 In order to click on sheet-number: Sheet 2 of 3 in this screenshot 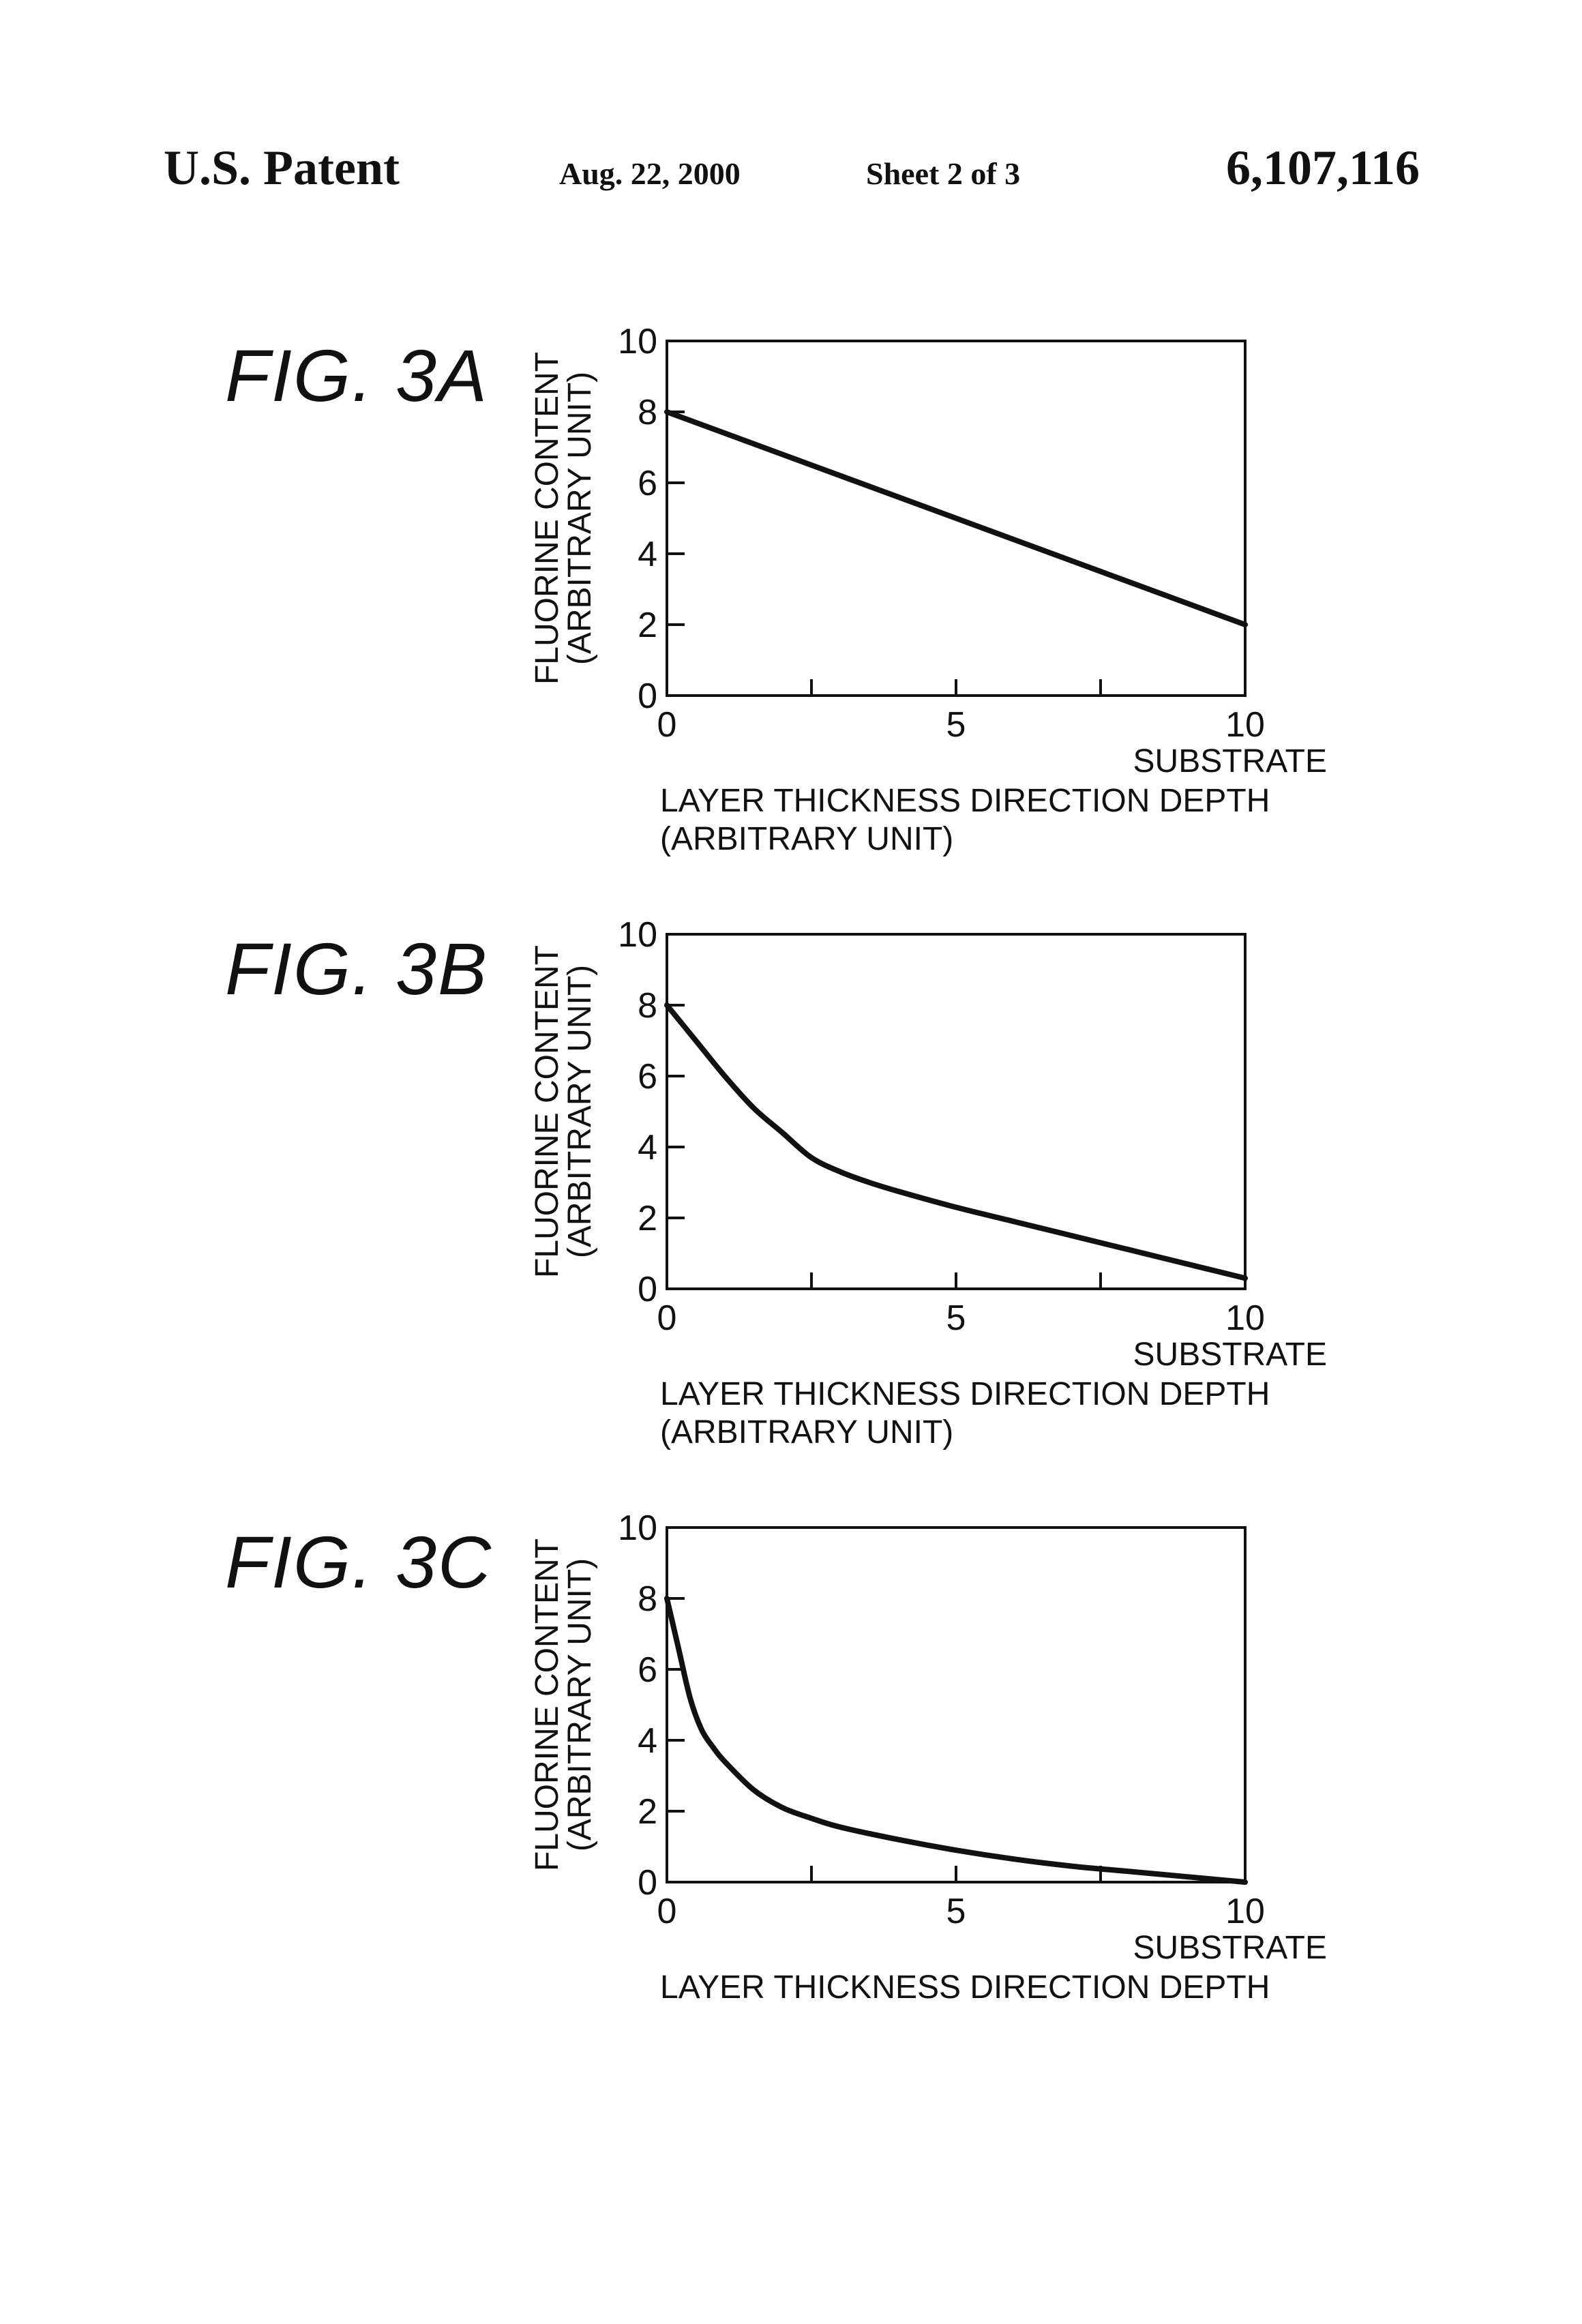, I will do `click(943, 173)`.